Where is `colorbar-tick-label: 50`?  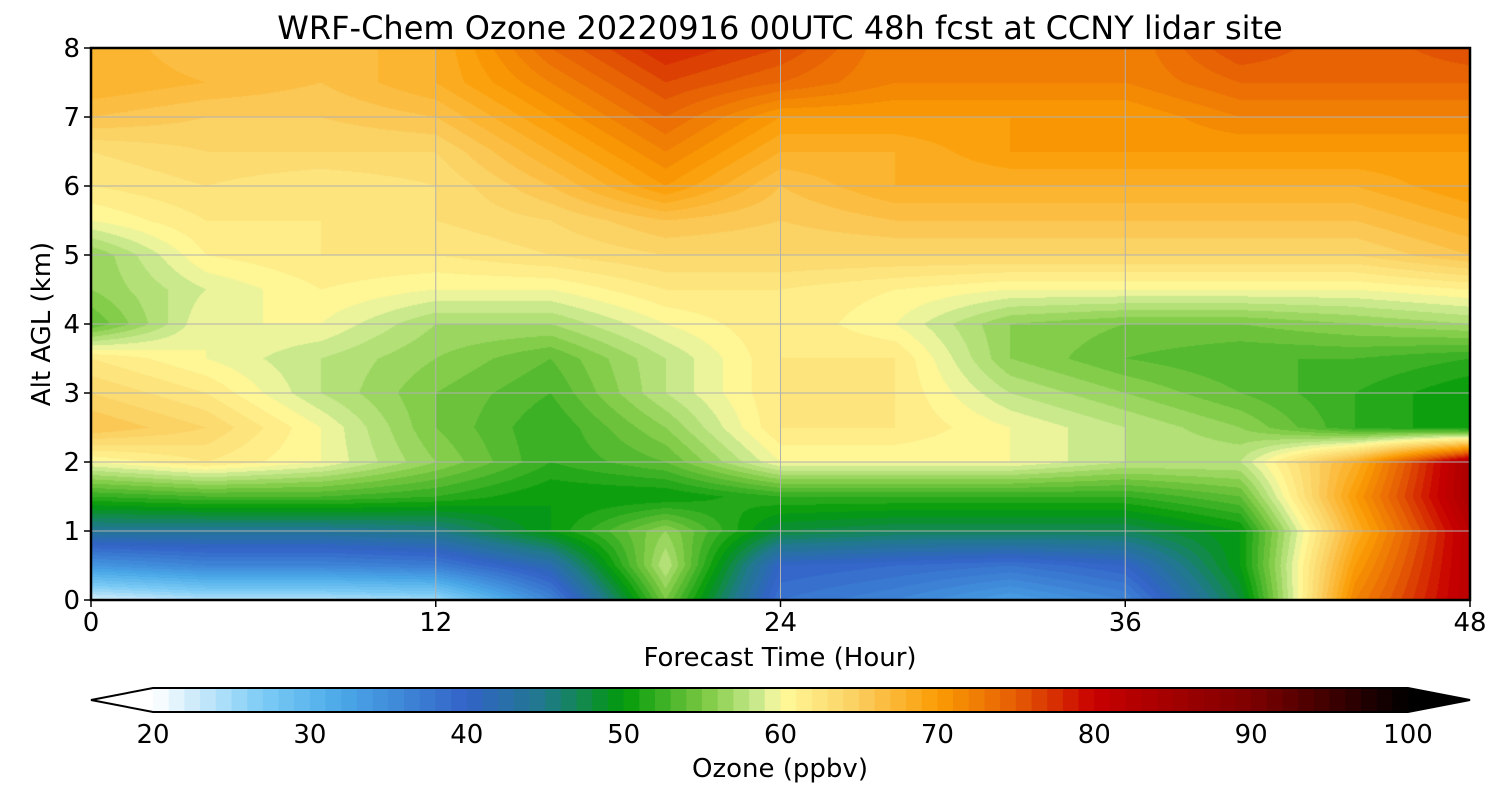 colorbar-tick-label: 50 is located at coordinates (623, 735).